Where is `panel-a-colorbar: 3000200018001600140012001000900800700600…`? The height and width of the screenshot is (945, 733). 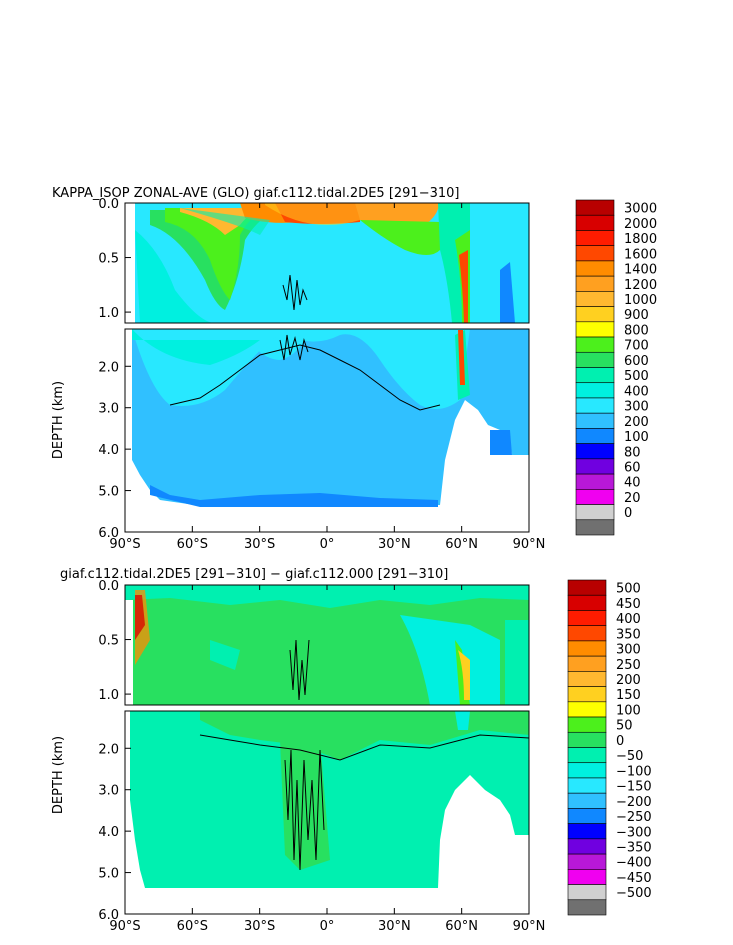 panel-a-colorbar: 3000200018001600140012001000900800700600… is located at coordinates (616, 367).